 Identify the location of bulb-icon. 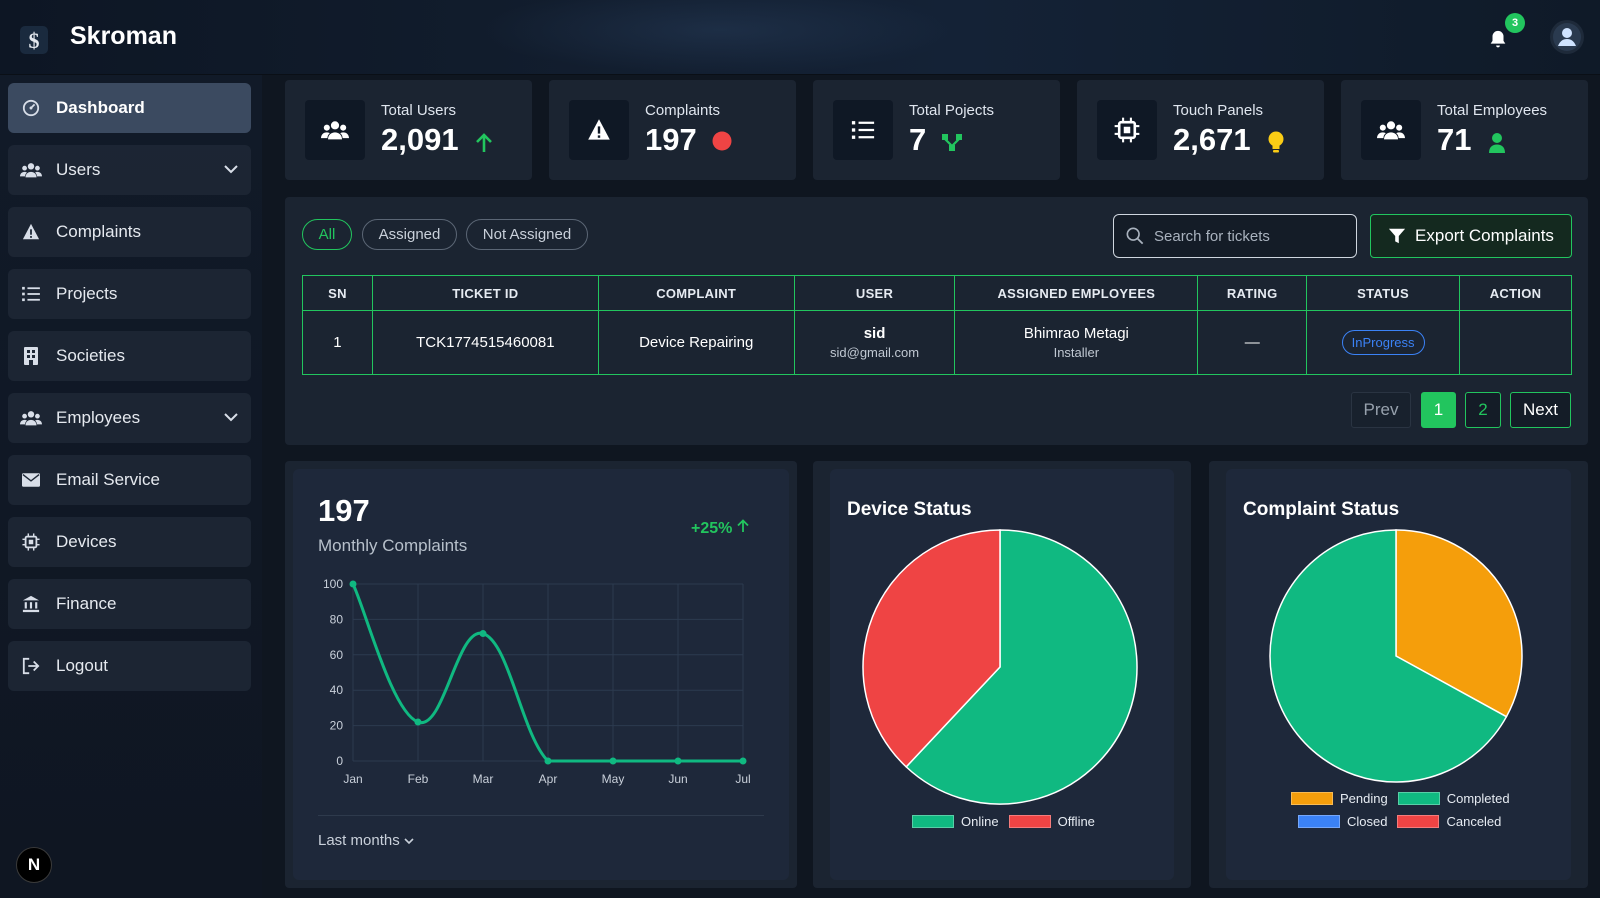
(1276, 144).